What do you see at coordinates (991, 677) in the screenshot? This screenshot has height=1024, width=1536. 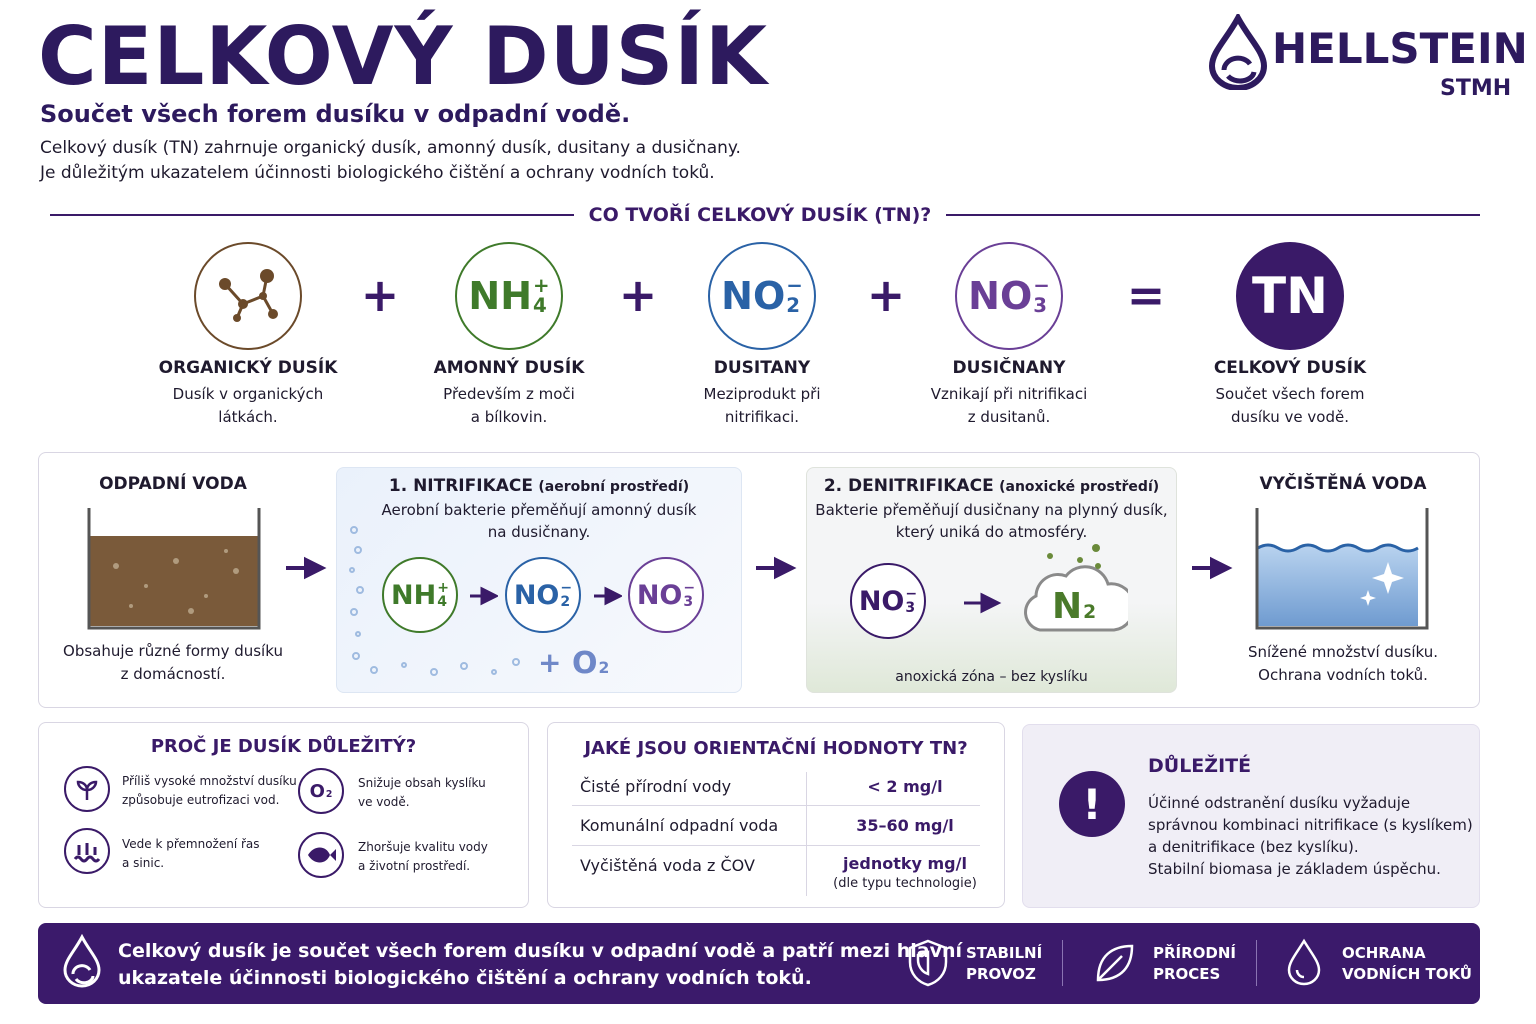 I see `zone-label: anoxická zóna – bez kyslíku` at bounding box center [991, 677].